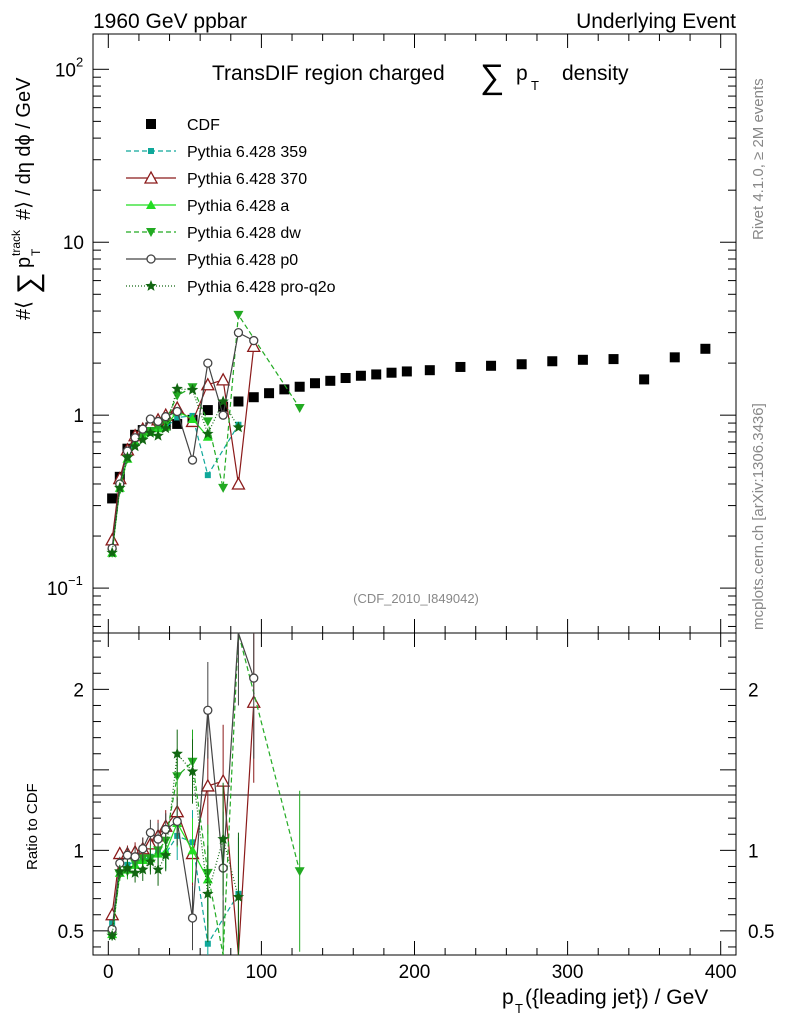 The height and width of the screenshot is (1024, 786). Describe the element at coordinates (75, 580) in the screenshot. I see `y-tick-exp: −1` at that location.